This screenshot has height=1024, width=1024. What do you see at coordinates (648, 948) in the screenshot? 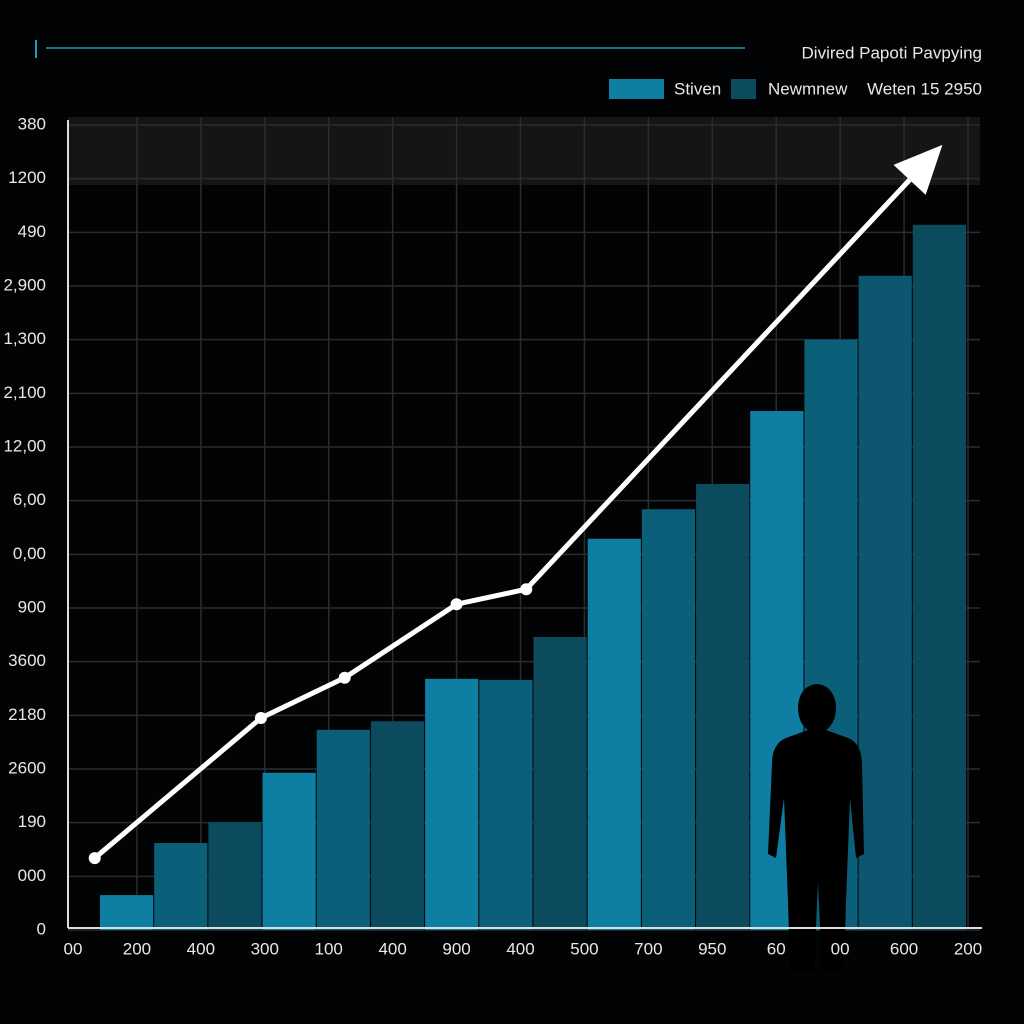
I see `x-tick-label: 700` at bounding box center [648, 948].